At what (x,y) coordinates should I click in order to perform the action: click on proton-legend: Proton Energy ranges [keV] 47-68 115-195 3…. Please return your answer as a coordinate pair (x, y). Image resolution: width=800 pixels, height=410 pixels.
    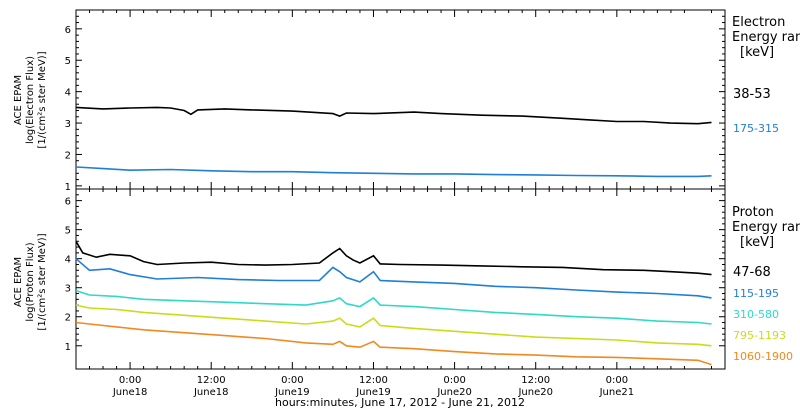
    Looking at the image, I should click on (766, 284).